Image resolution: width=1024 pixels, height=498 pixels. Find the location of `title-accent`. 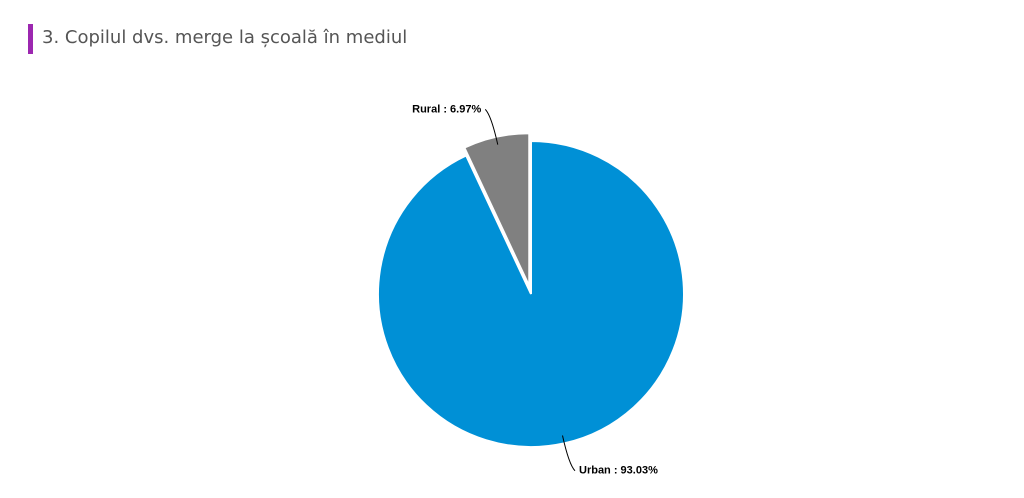

title-accent is located at coordinates (30, 39).